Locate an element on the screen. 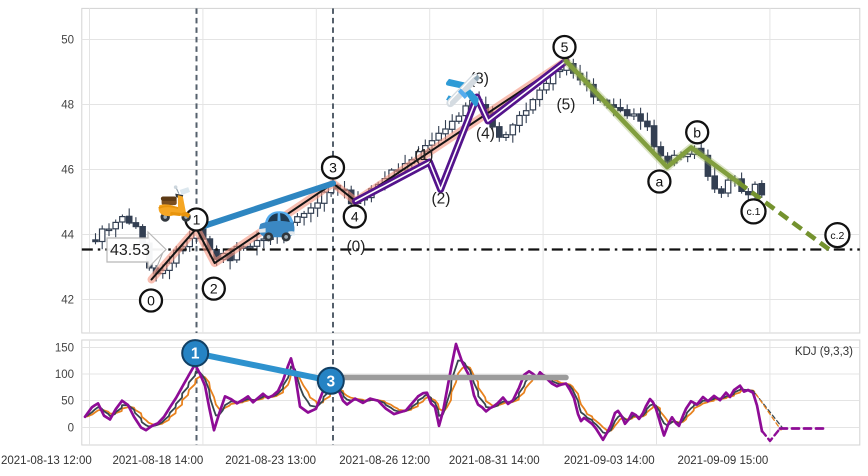 The height and width of the screenshot is (476, 868). svg-text: (1) is located at coordinates (424, 155).